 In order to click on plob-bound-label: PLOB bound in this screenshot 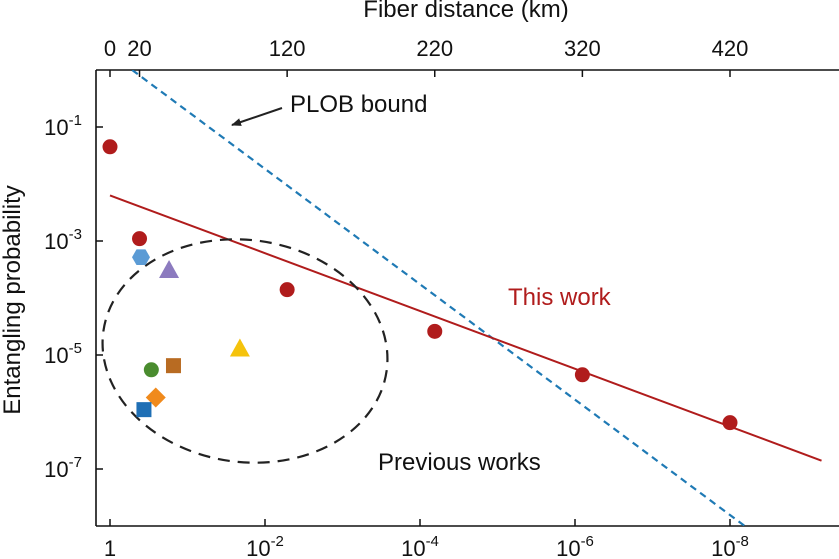, I will do `click(358, 104)`.